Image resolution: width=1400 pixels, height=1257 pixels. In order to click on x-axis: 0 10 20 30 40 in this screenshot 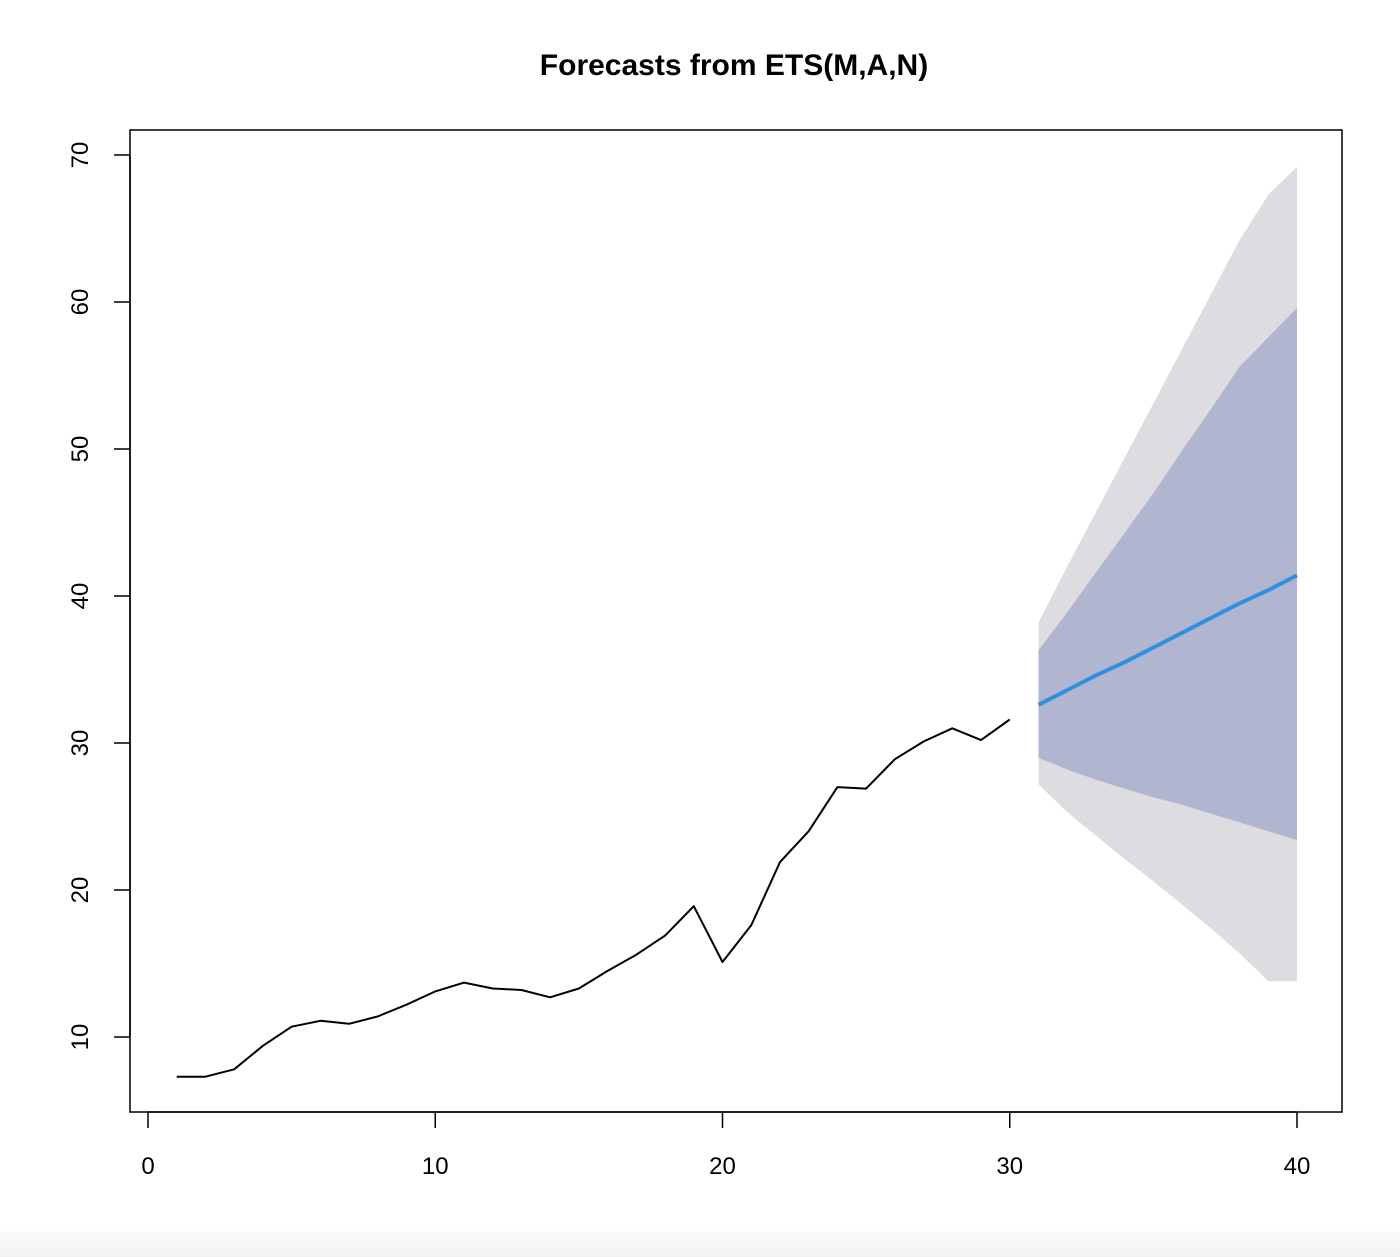, I will do `click(726, 1145)`.